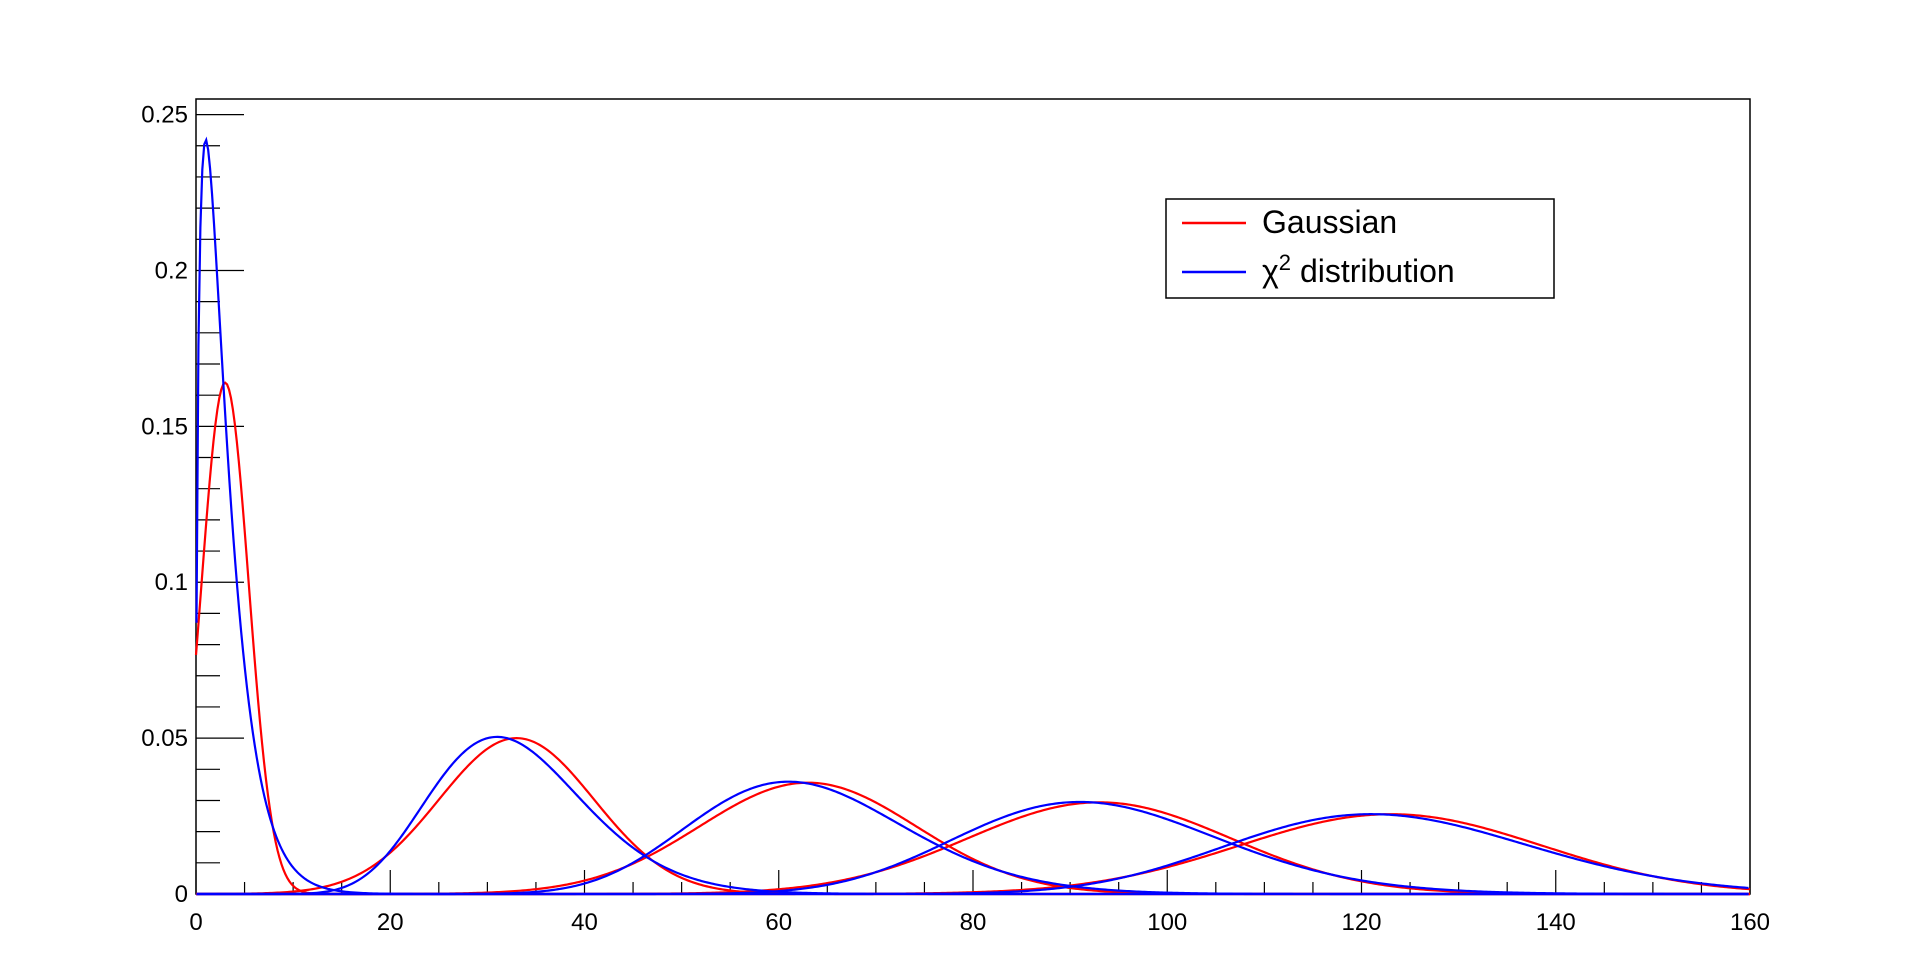  I want to click on y-tick-label: 0, so click(181, 894).